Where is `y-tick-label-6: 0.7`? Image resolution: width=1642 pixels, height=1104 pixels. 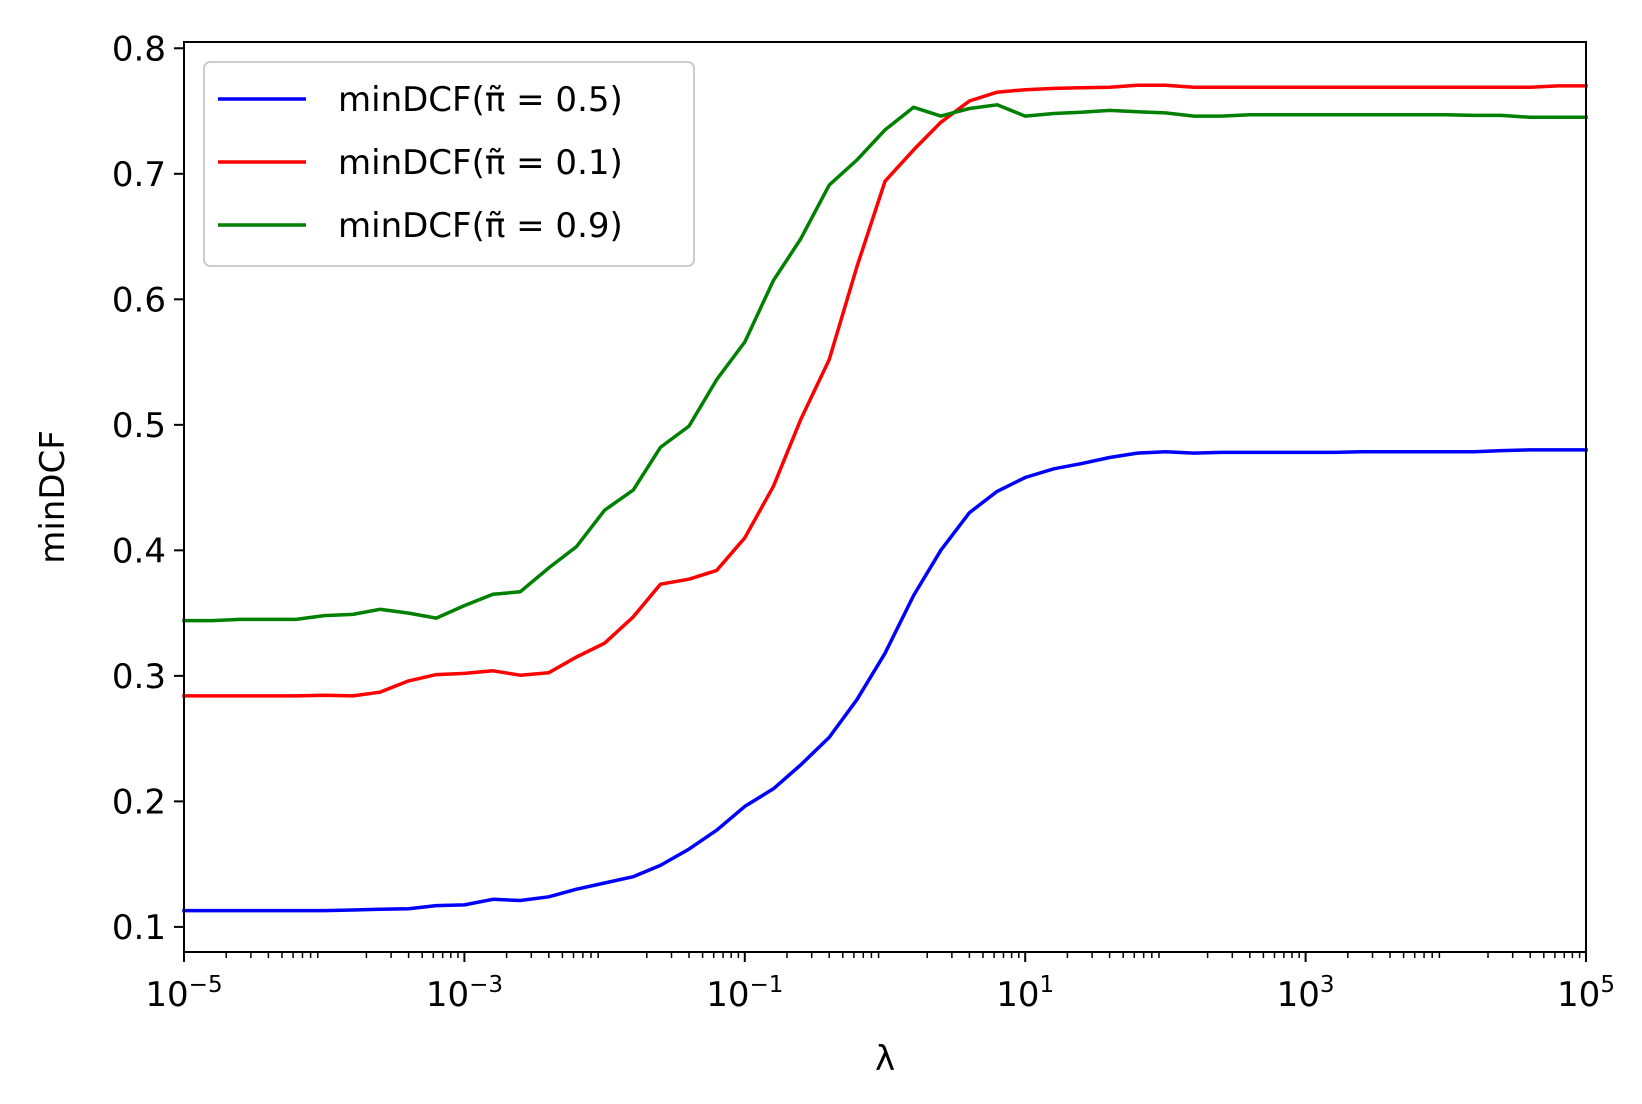 y-tick-label-6: 0.7 is located at coordinates (139, 175).